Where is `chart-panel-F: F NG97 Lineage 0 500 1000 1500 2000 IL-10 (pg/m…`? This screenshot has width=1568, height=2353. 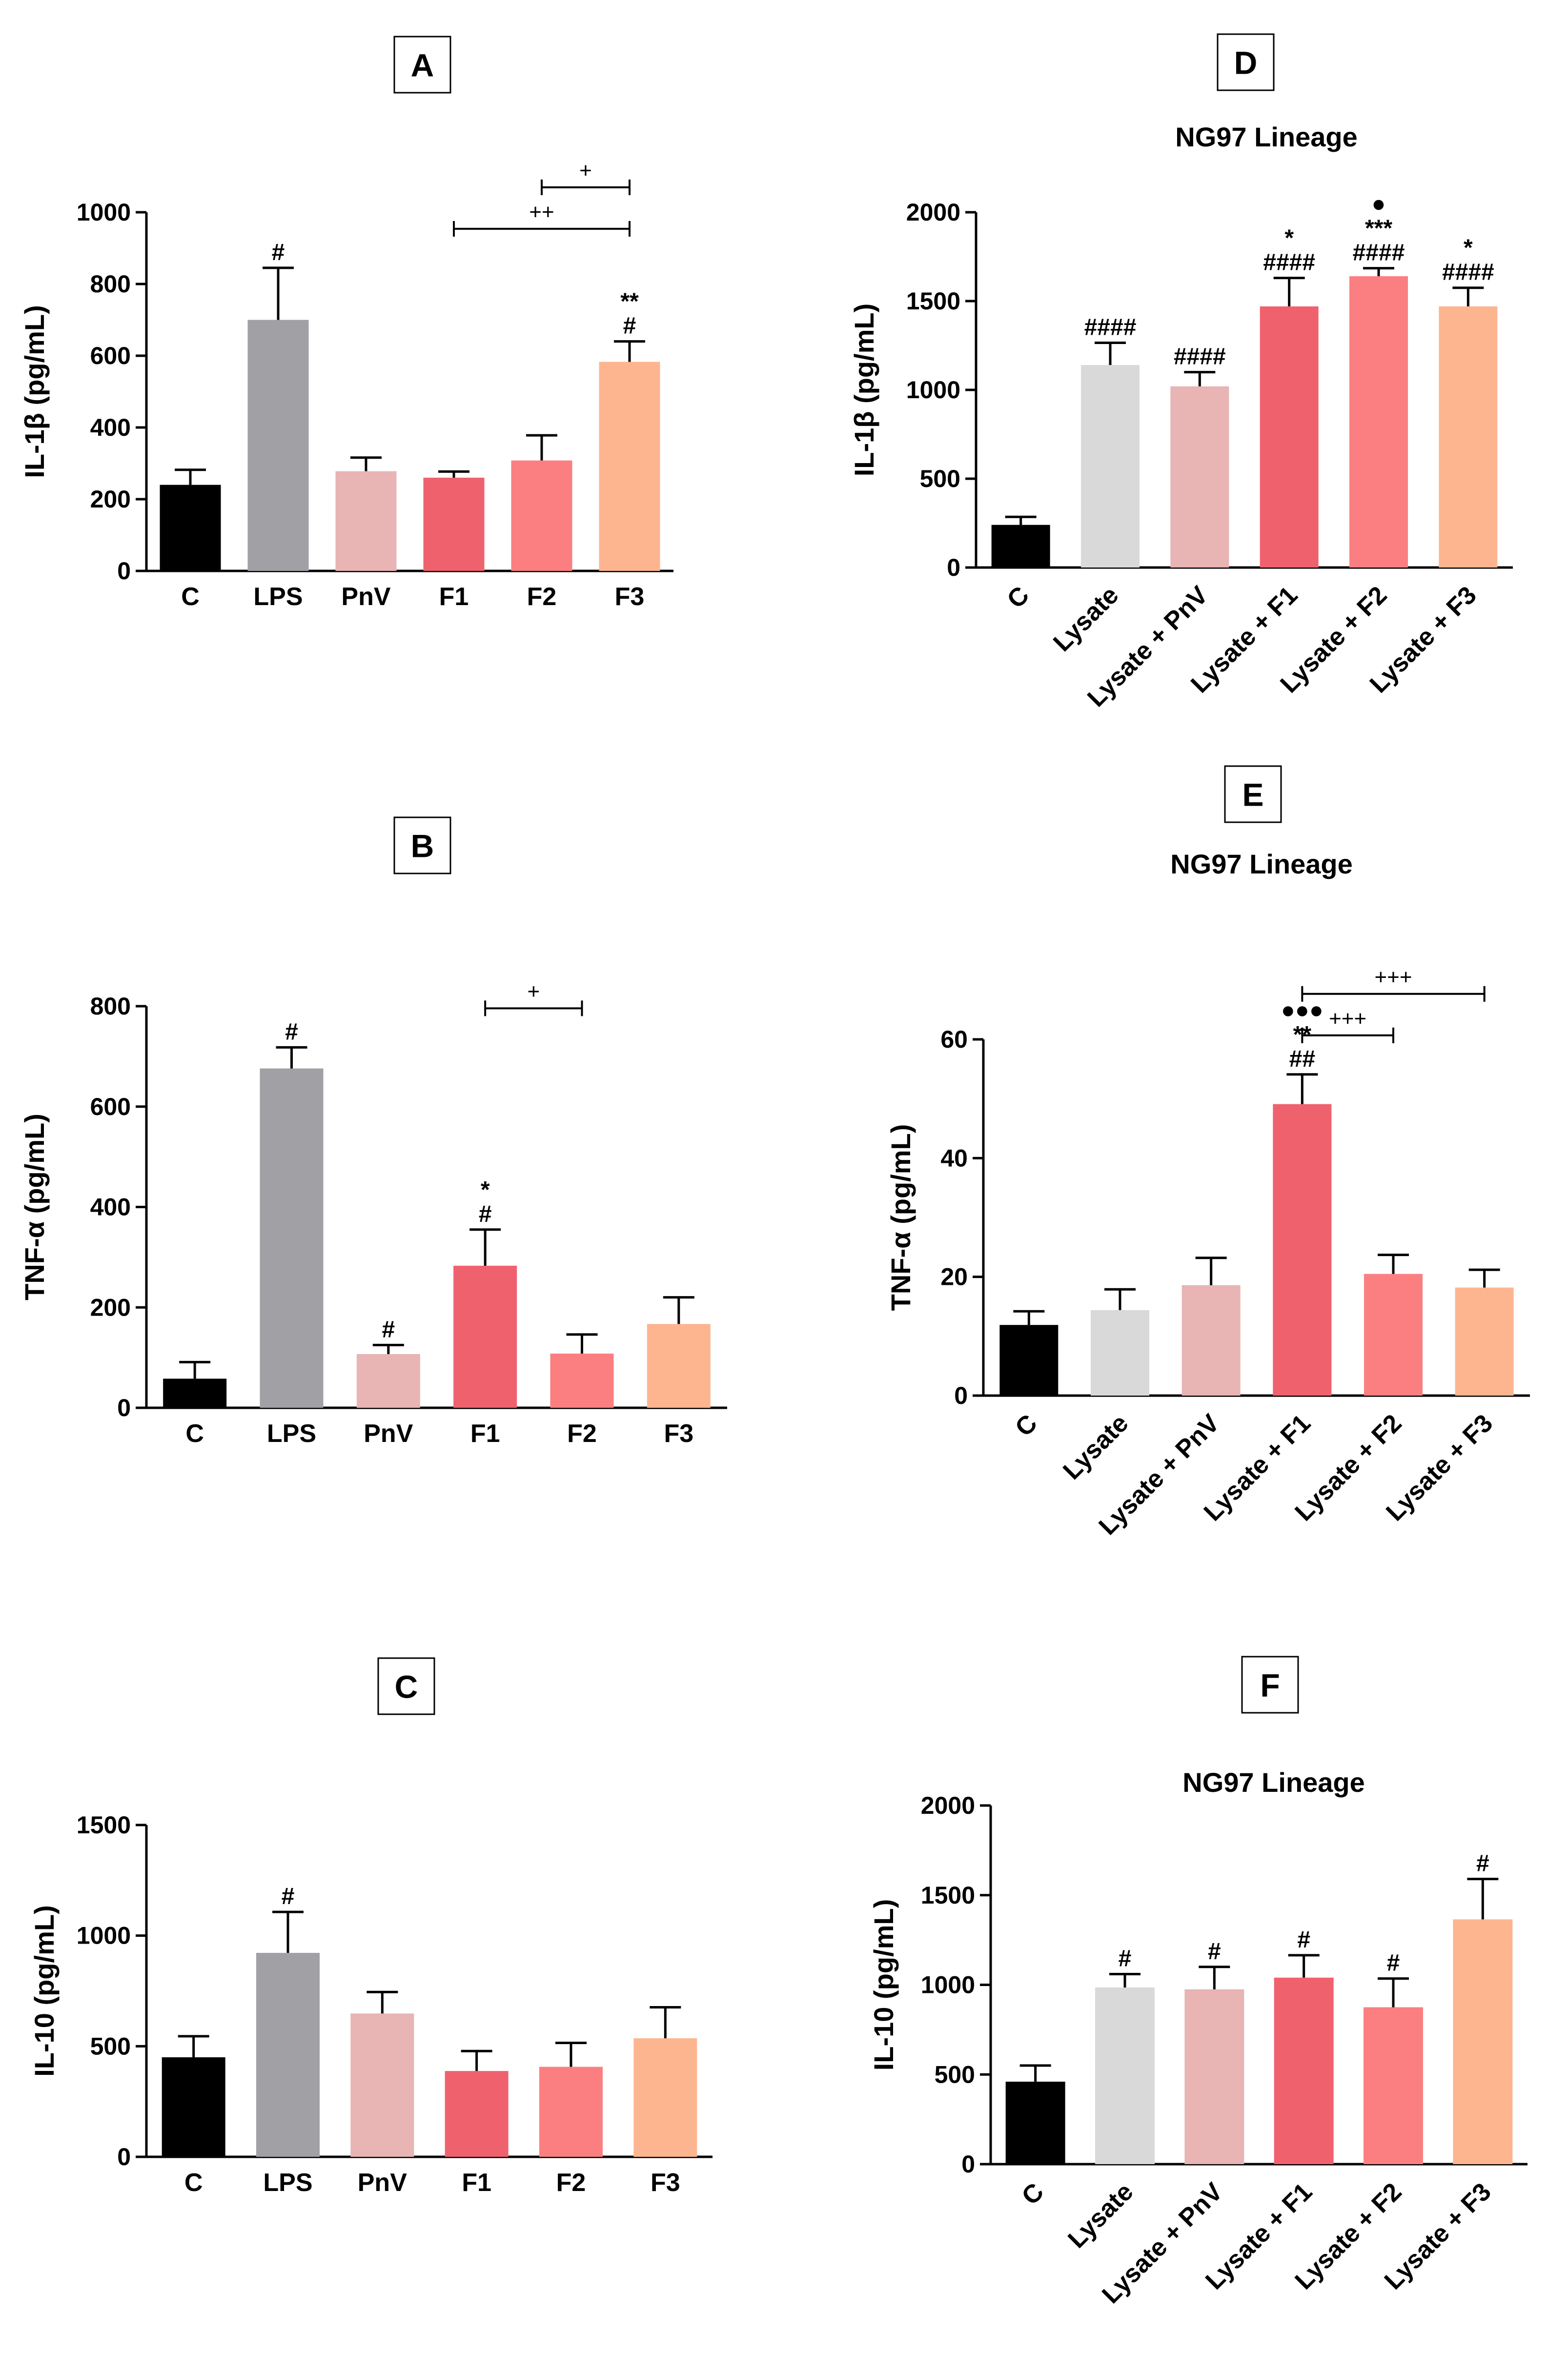
chart-panel-F: F NG97 Lineage 0 500 1000 1500 2000 IL-10 (pg/m… is located at coordinates (1197, 1982).